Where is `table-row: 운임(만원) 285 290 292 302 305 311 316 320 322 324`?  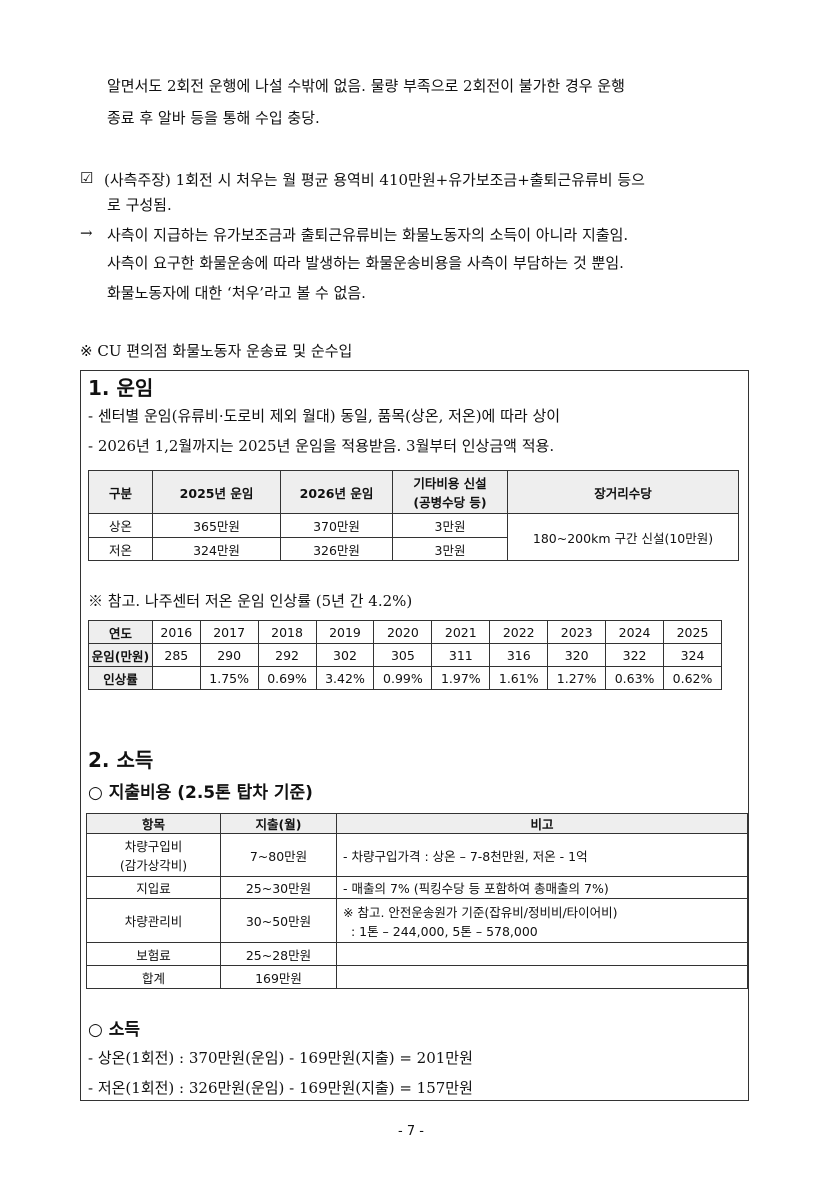 table-row: 운임(만원) 285 290 292 302 305 311 316 320 322 324 is located at coordinates (405, 655).